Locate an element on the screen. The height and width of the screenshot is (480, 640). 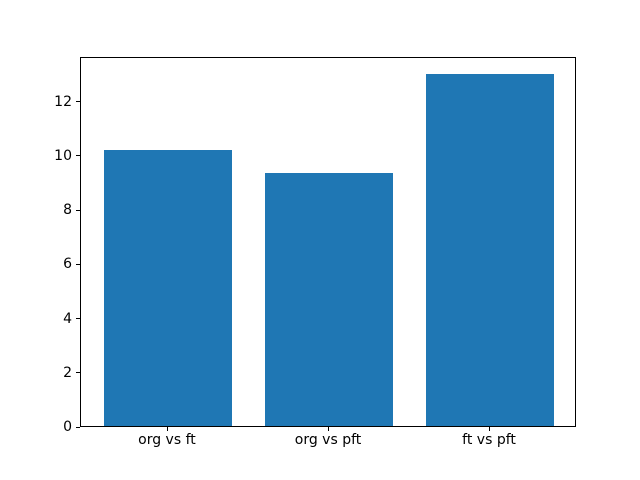
bar-org-vs-pft is located at coordinates (329, 299).